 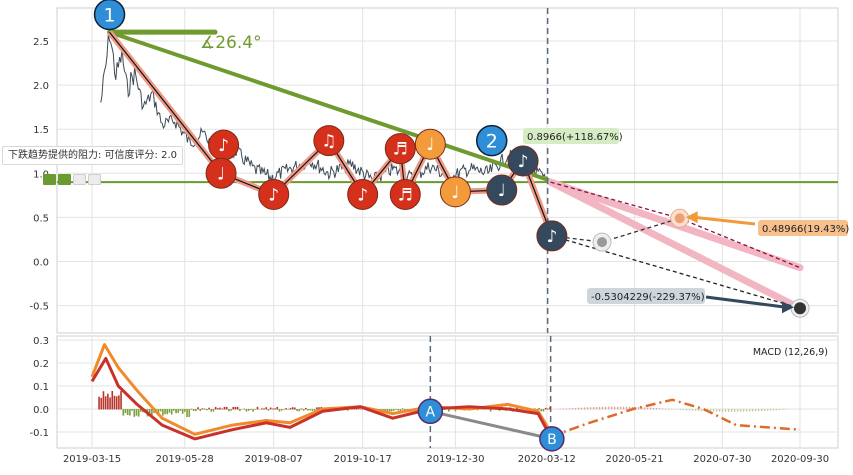 What do you see at coordinates (788, 307) in the screenshot?
I see `label-arrowhead` at bounding box center [788, 307].